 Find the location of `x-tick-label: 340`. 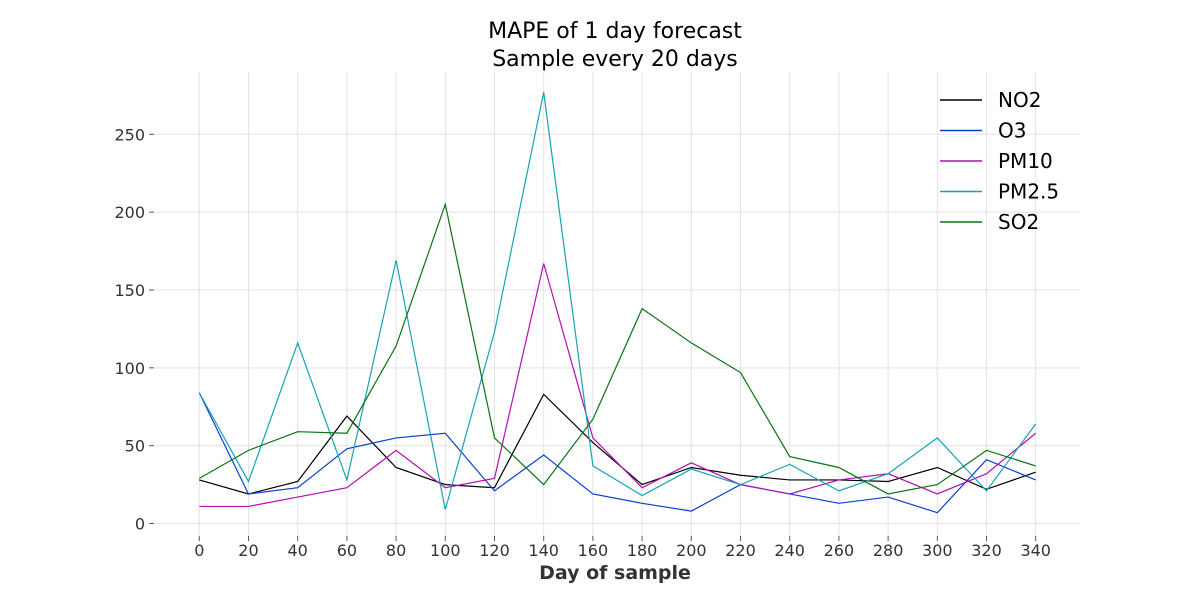

x-tick-label: 340 is located at coordinates (1035, 550).